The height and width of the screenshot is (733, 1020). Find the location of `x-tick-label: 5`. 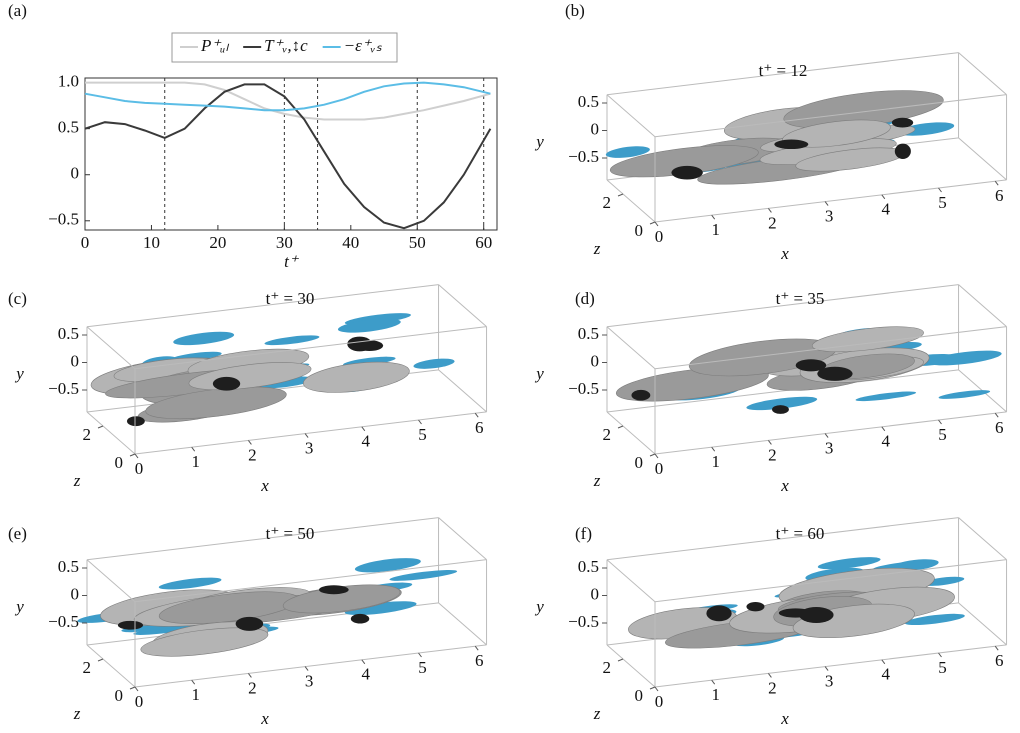

x-tick-label: 5 is located at coordinates (422, 434).